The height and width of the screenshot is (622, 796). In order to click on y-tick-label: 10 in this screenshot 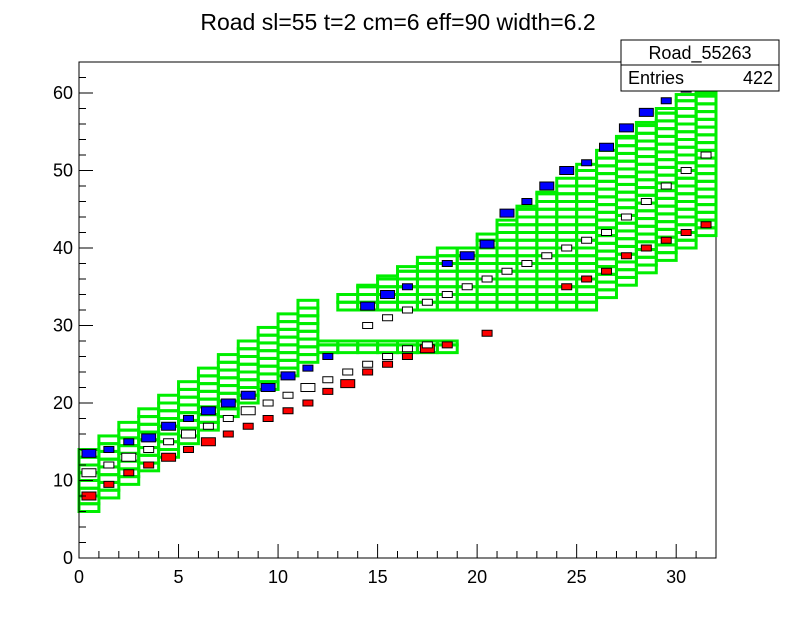, I will do `click(63, 481)`.